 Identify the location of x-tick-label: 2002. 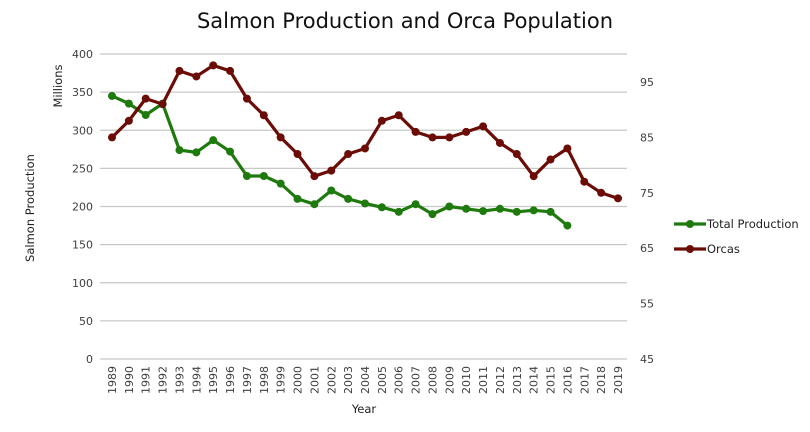
(331, 380).